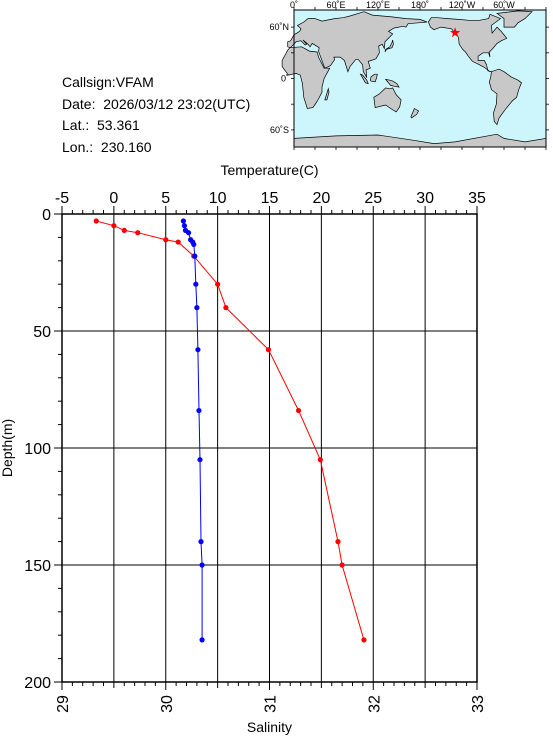 The image size is (553, 736). I want to click on salinity-tick-label: 31, so click(271, 704).